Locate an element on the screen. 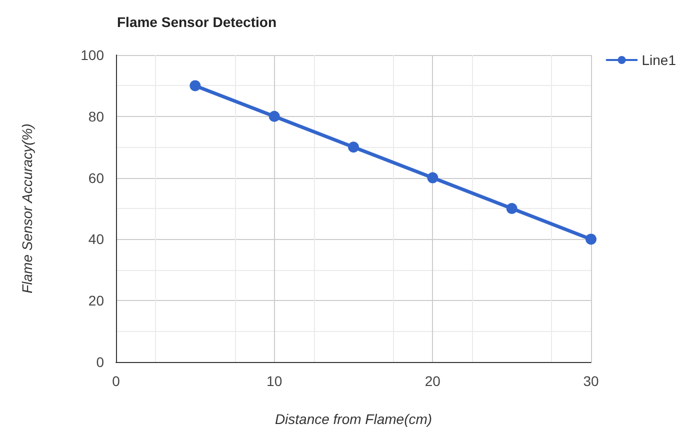  y-tick-label: 40 is located at coordinates (96, 239).